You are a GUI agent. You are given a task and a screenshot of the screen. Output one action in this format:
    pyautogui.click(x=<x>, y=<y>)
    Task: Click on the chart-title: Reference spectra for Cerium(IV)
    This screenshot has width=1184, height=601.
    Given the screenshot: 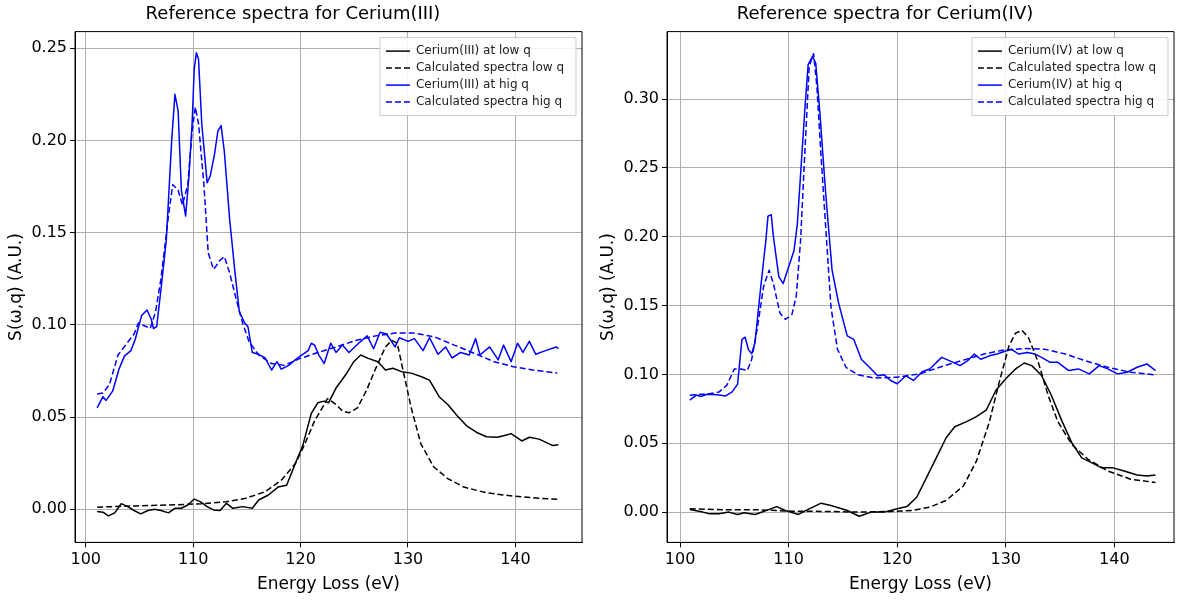 What is the action you would take?
    pyautogui.click(x=885, y=13)
    